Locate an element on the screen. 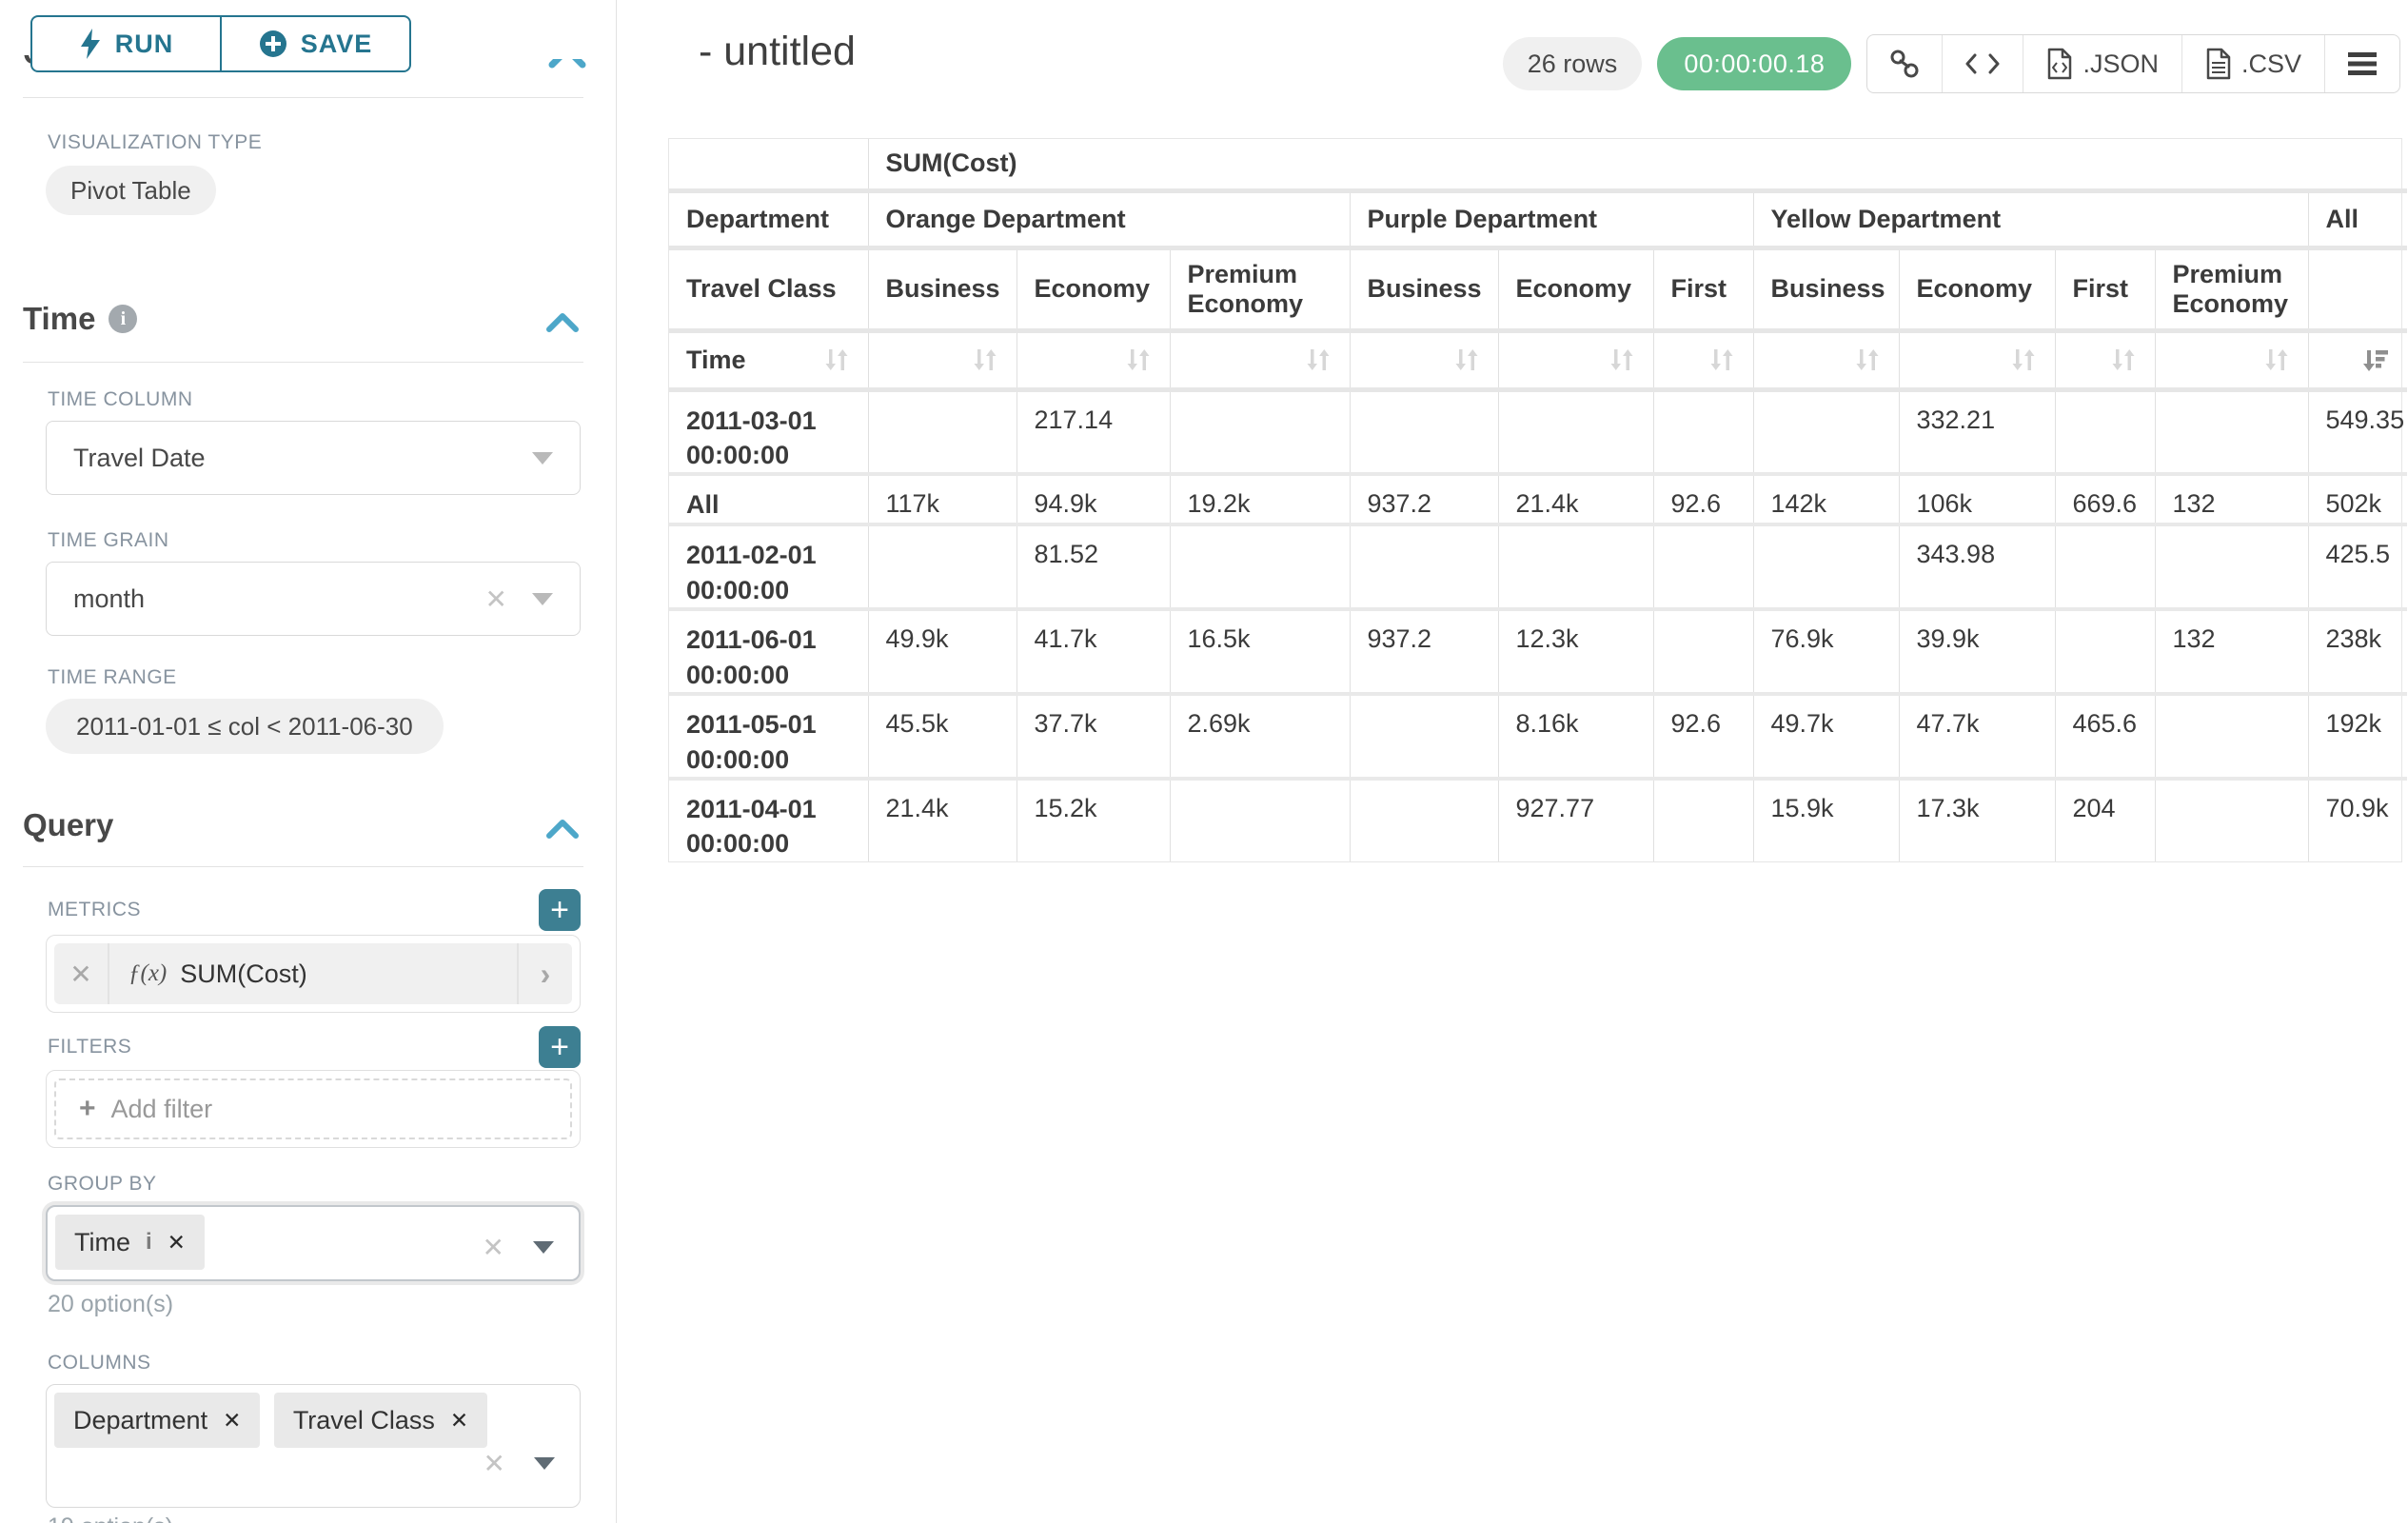 Image resolution: width=2408 pixels, height=1523 pixels. add-filter-button: + Add filter is located at coordinates (313, 1109).